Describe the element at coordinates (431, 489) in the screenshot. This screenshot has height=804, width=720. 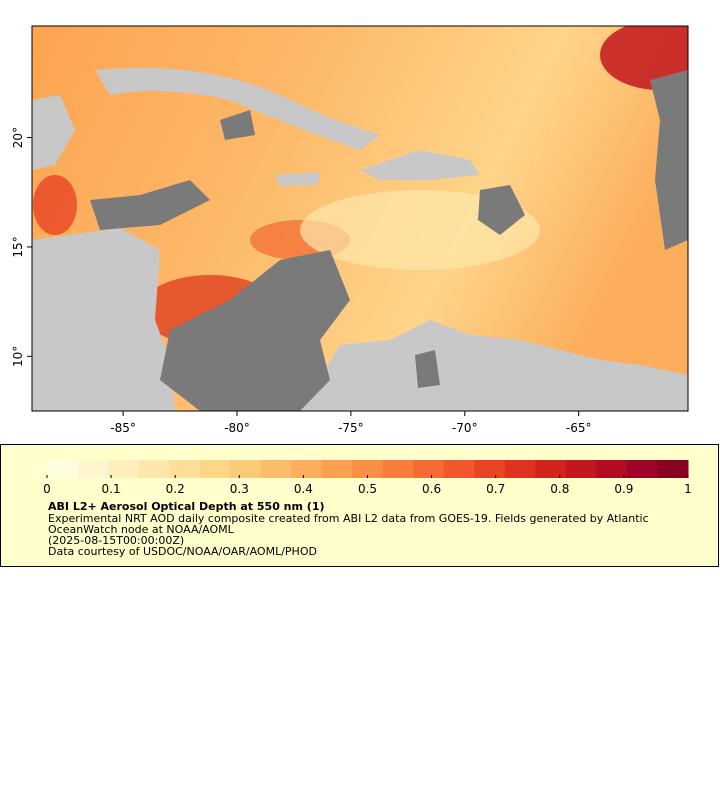
I see `colorbar-tick-label: 0.6` at that location.